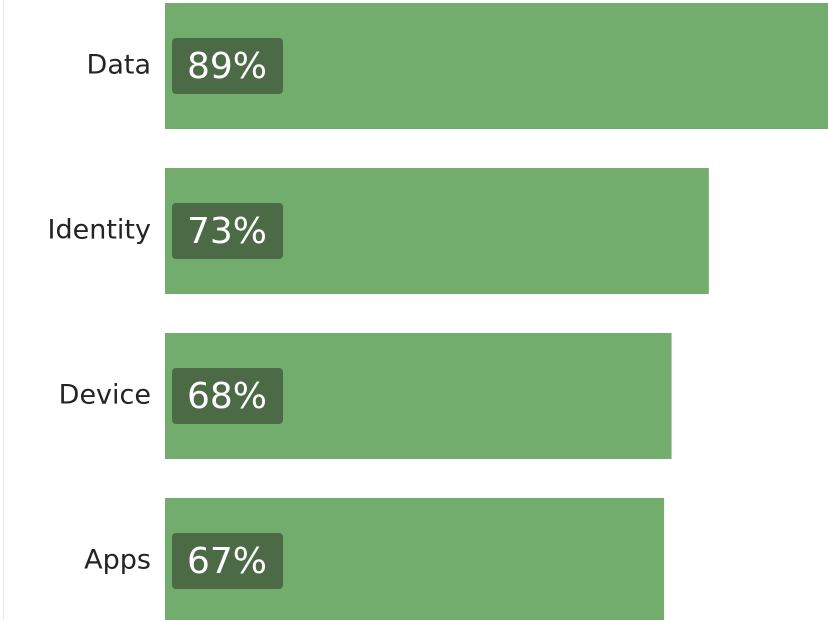 The image size is (828, 620). I want to click on category-label: Data, so click(119, 65).